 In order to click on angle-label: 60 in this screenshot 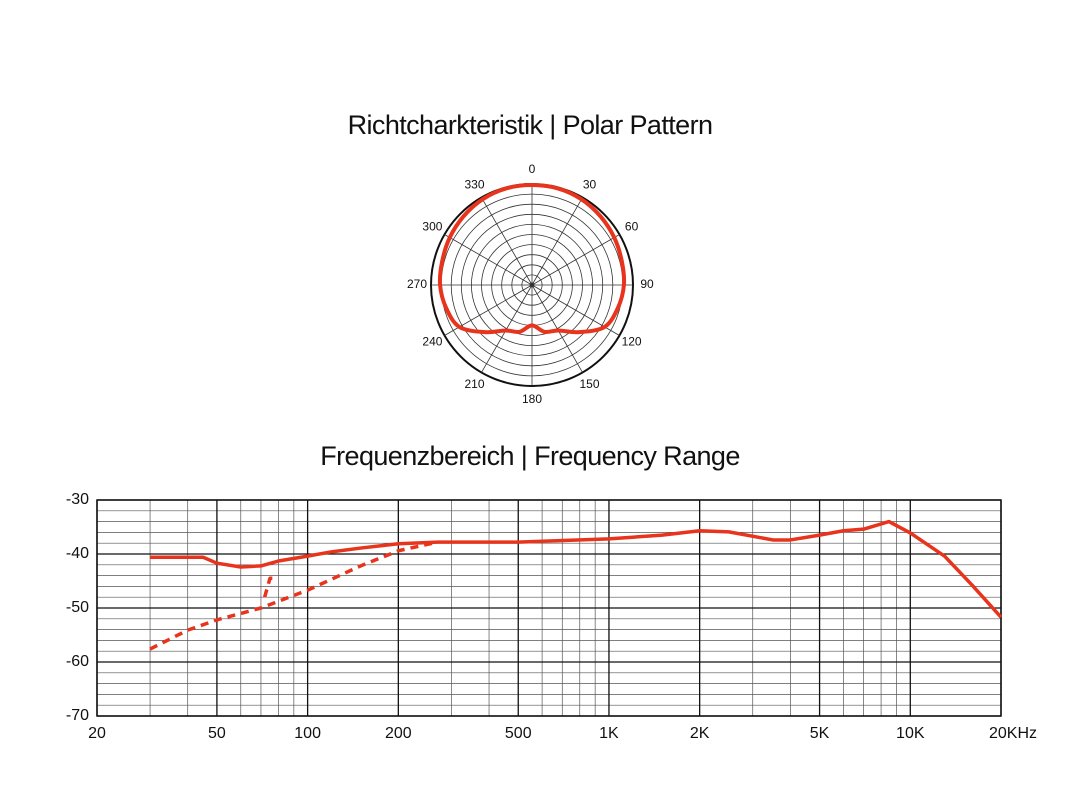, I will do `click(632, 227)`.